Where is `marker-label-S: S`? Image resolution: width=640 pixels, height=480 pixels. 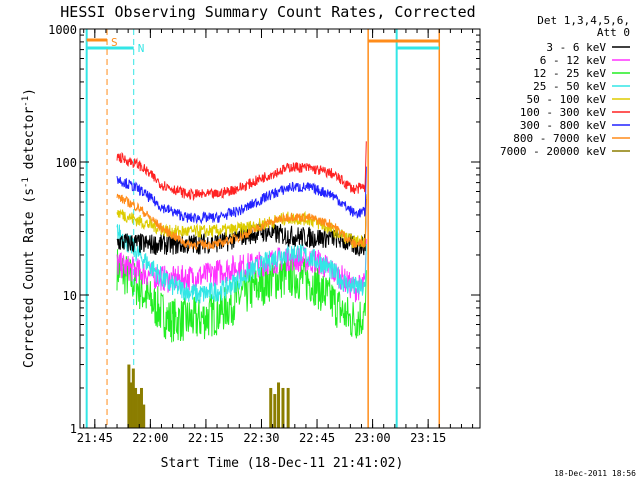 marker-label-S: S is located at coordinates (114, 42).